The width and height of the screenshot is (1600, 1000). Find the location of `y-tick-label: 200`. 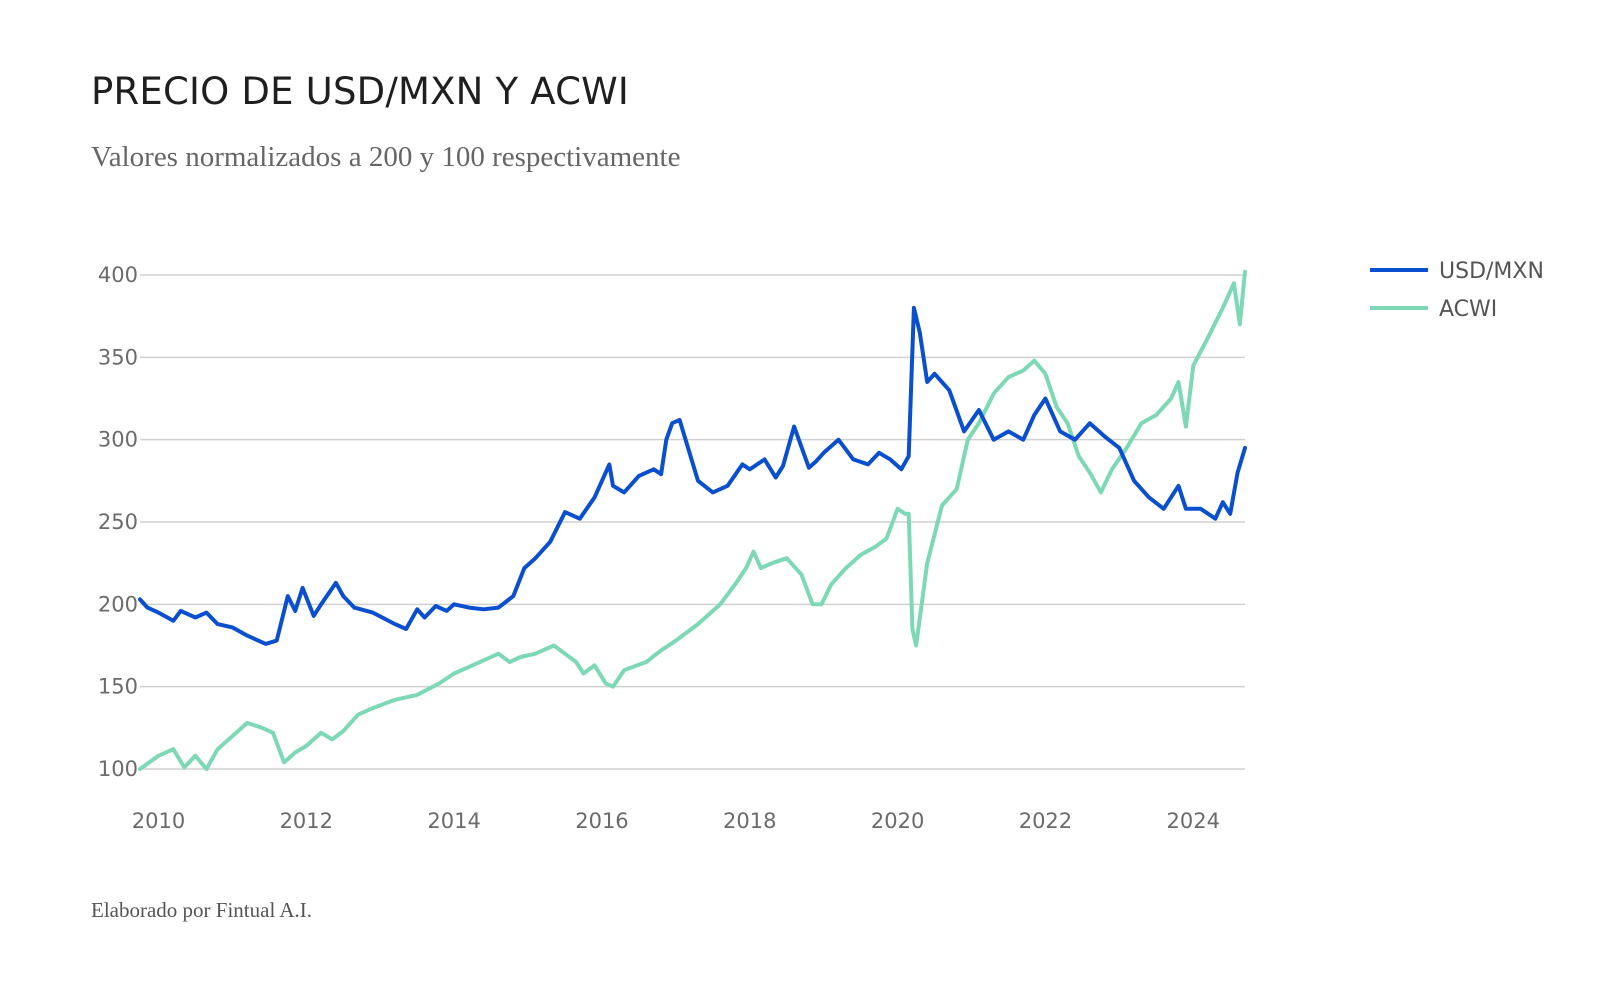

y-tick-label: 200 is located at coordinates (118, 604).